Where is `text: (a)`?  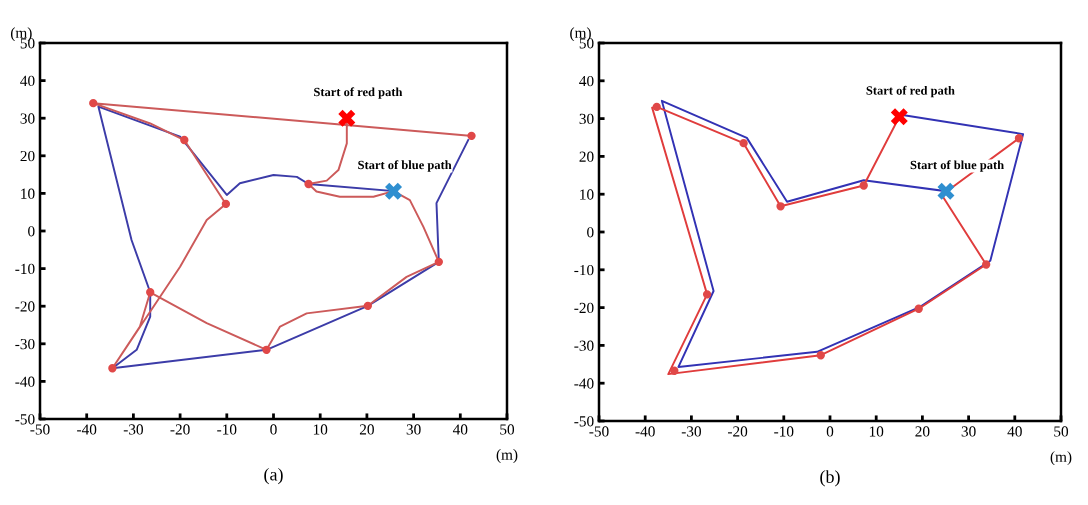 text: (a) is located at coordinates (273, 476).